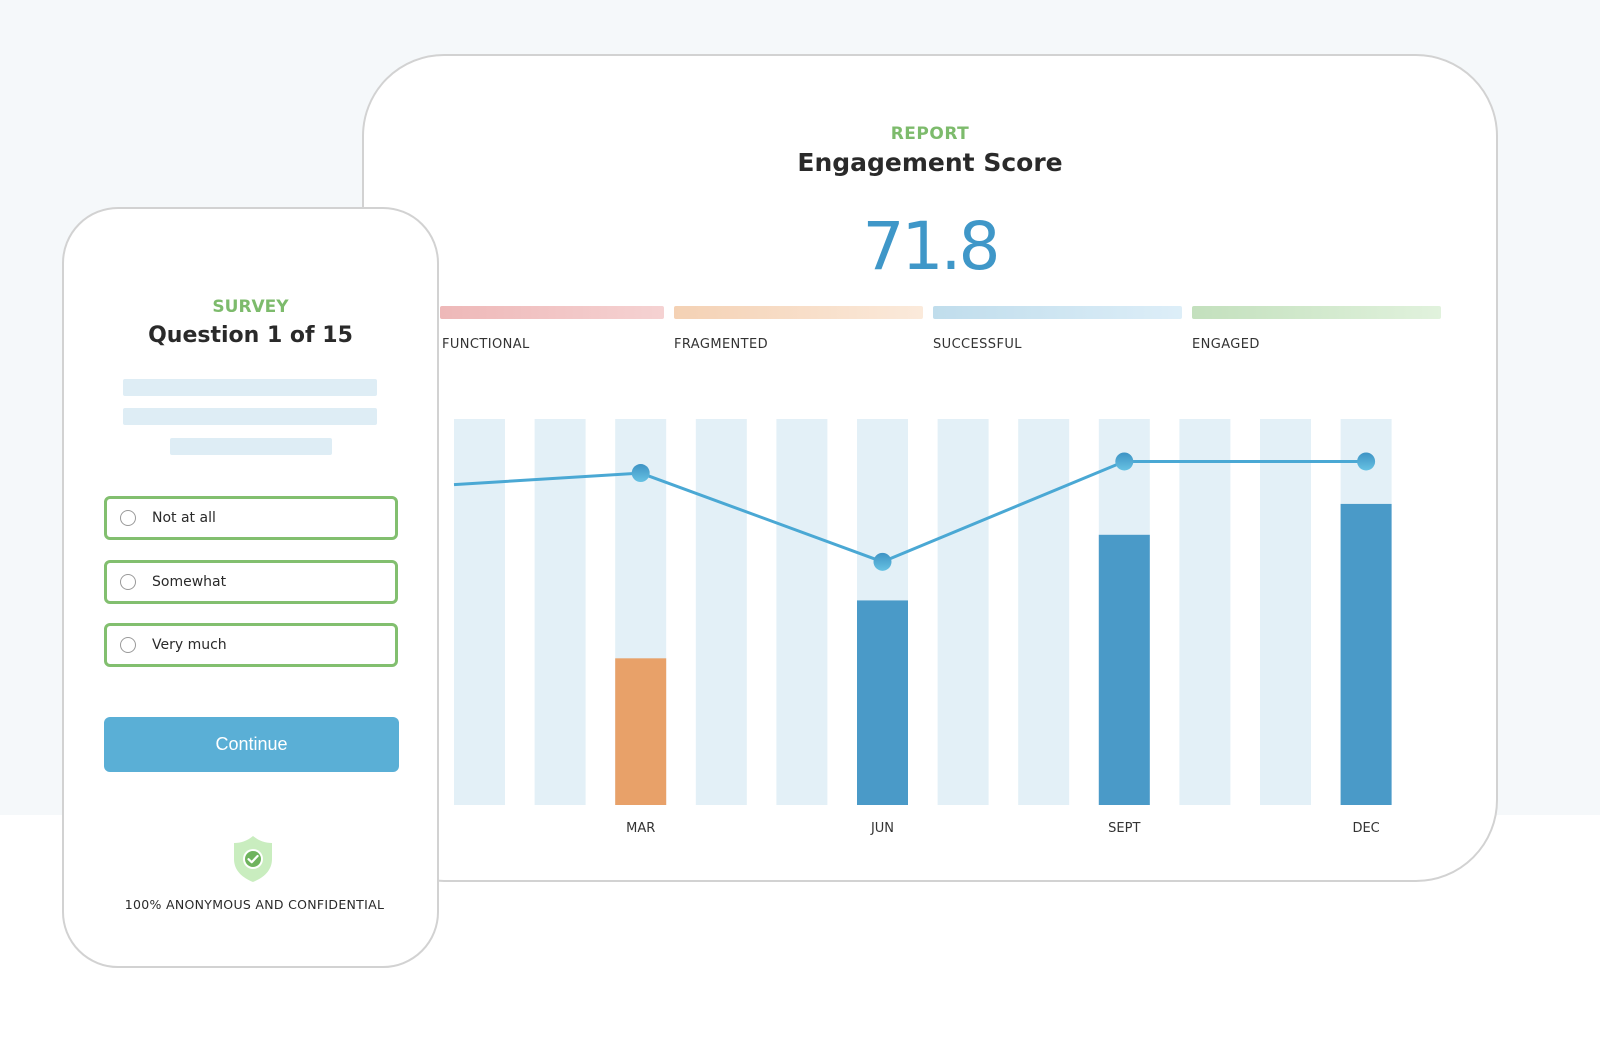 The image size is (1600, 1046). What do you see at coordinates (1285, 612) in the screenshot?
I see `bar-track-nov` at bounding box center [1285, 612].